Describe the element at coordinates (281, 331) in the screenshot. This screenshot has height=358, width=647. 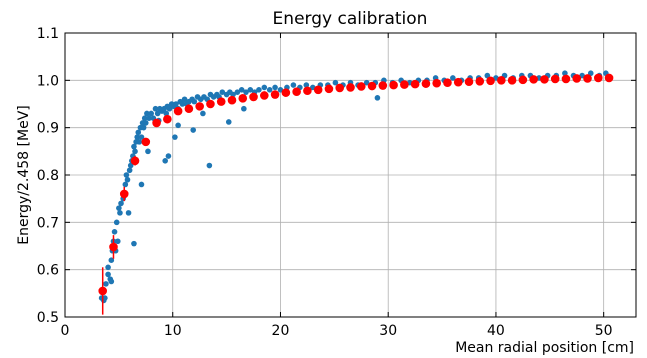
I see `x-tick-label: 20` at that location.